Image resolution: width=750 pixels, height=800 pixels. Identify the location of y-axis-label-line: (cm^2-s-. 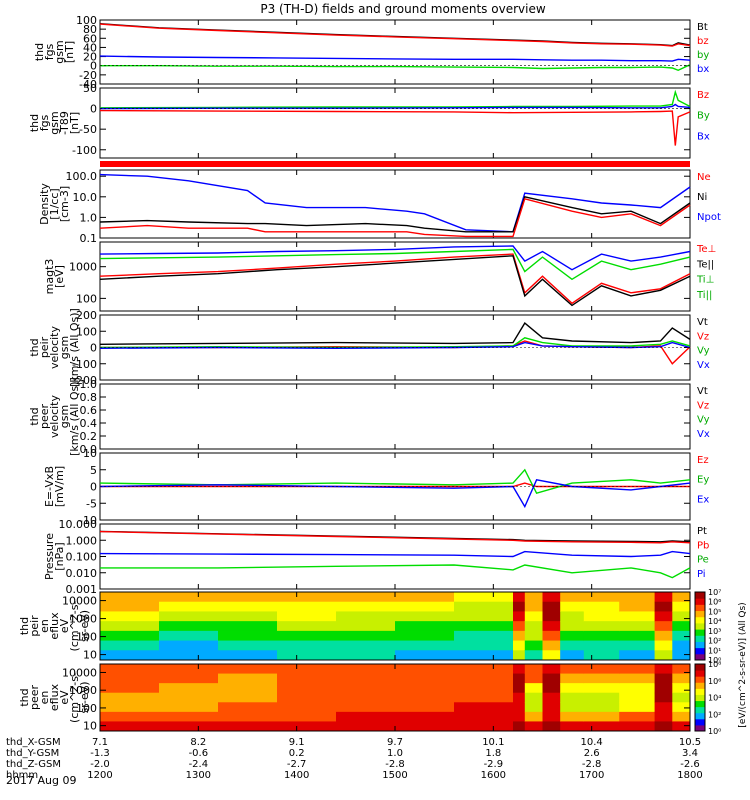
(74, 697).